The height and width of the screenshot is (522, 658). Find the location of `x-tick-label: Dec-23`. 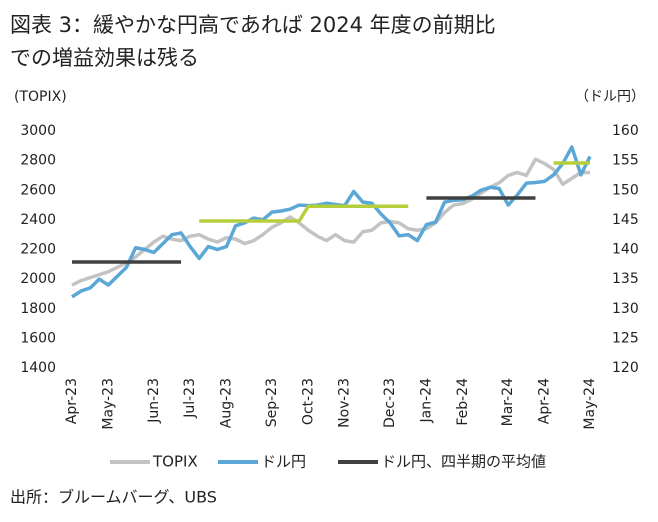

x-tick-label: Dec-23 is located at coordinates (390, 403).